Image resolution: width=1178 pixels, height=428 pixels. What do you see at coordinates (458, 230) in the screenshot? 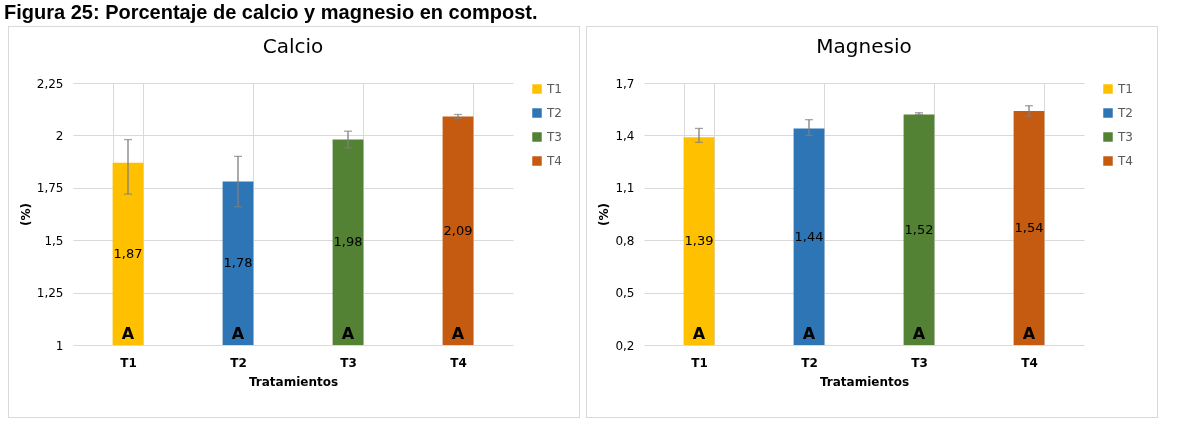
I see `data-label: 2,09` at bounding box center [458, 230].